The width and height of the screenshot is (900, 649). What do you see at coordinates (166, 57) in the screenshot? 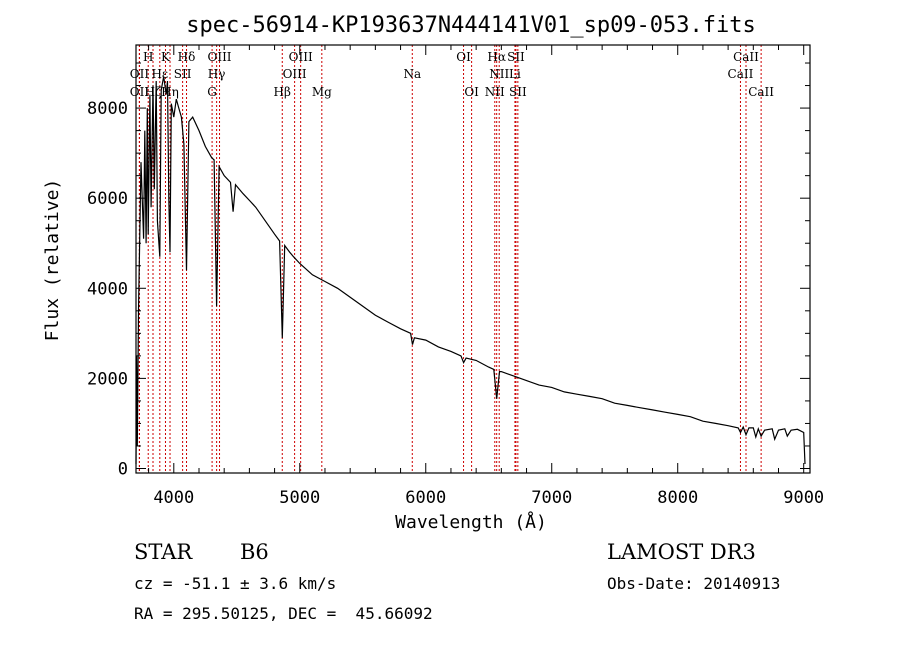
I see `line-label: K` at bounding box center [166, 57].